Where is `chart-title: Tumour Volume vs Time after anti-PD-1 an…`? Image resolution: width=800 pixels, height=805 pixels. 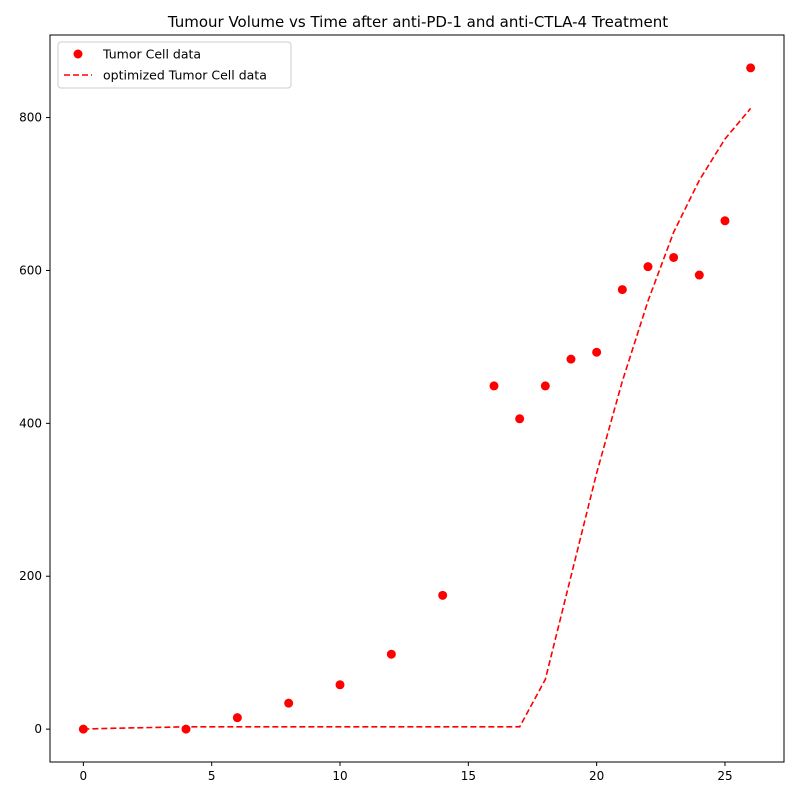 chart-title: Tumour Volume vs Time after anti-PD-1 an… is located at coordinates (417, 22).